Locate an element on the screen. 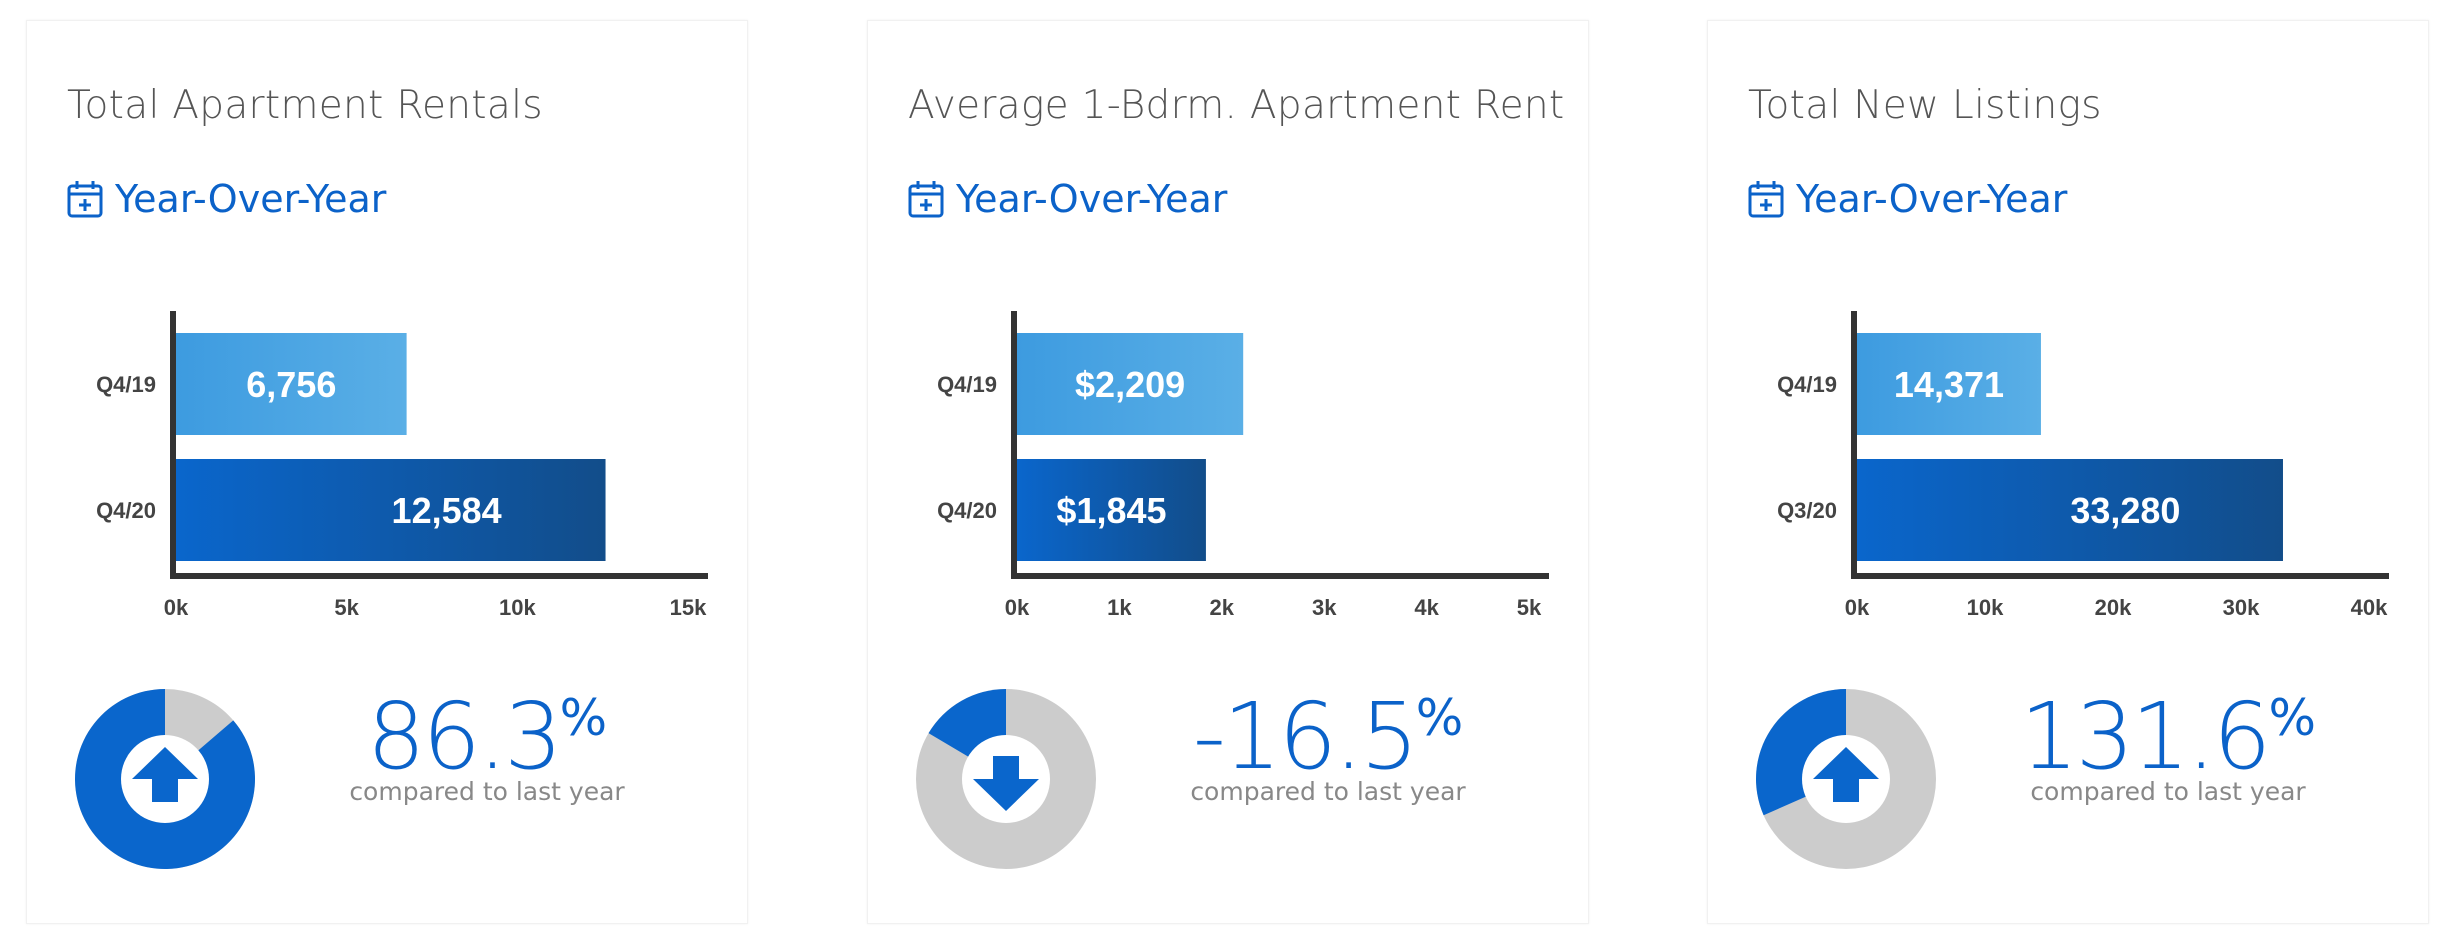 Image resolution: width=2454 pixels, height=942 pixels. bar-chart: Q4/19 14,371 Q3/20 33,280 0k 10k 20k 30k 40k is located at coordinates (2083, 465).